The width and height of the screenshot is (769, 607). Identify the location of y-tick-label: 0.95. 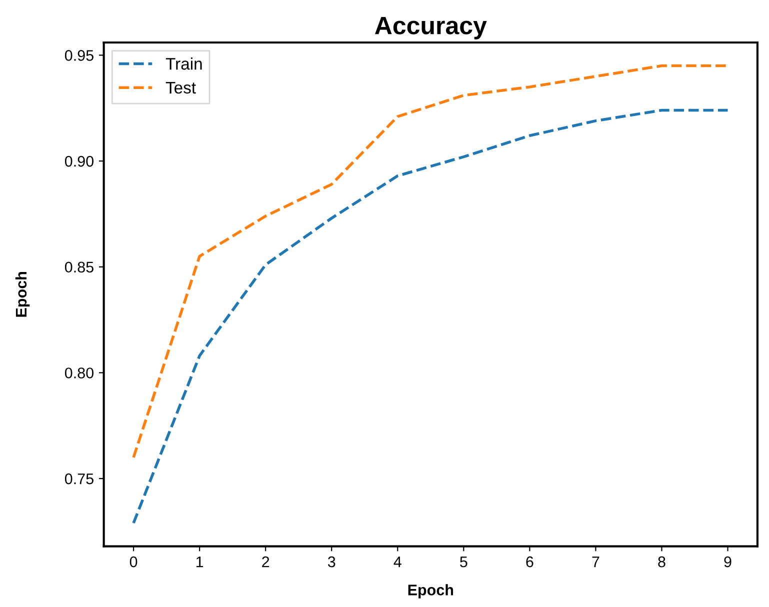
(79, 55).